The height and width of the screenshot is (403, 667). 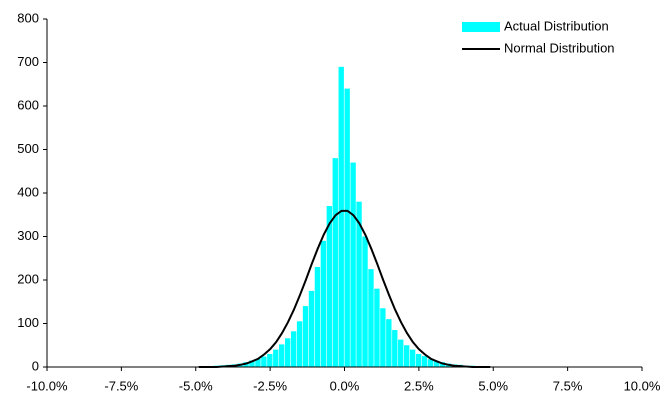 I want to click on legend-label: Normal Distribution, so click(x=559, y=47).